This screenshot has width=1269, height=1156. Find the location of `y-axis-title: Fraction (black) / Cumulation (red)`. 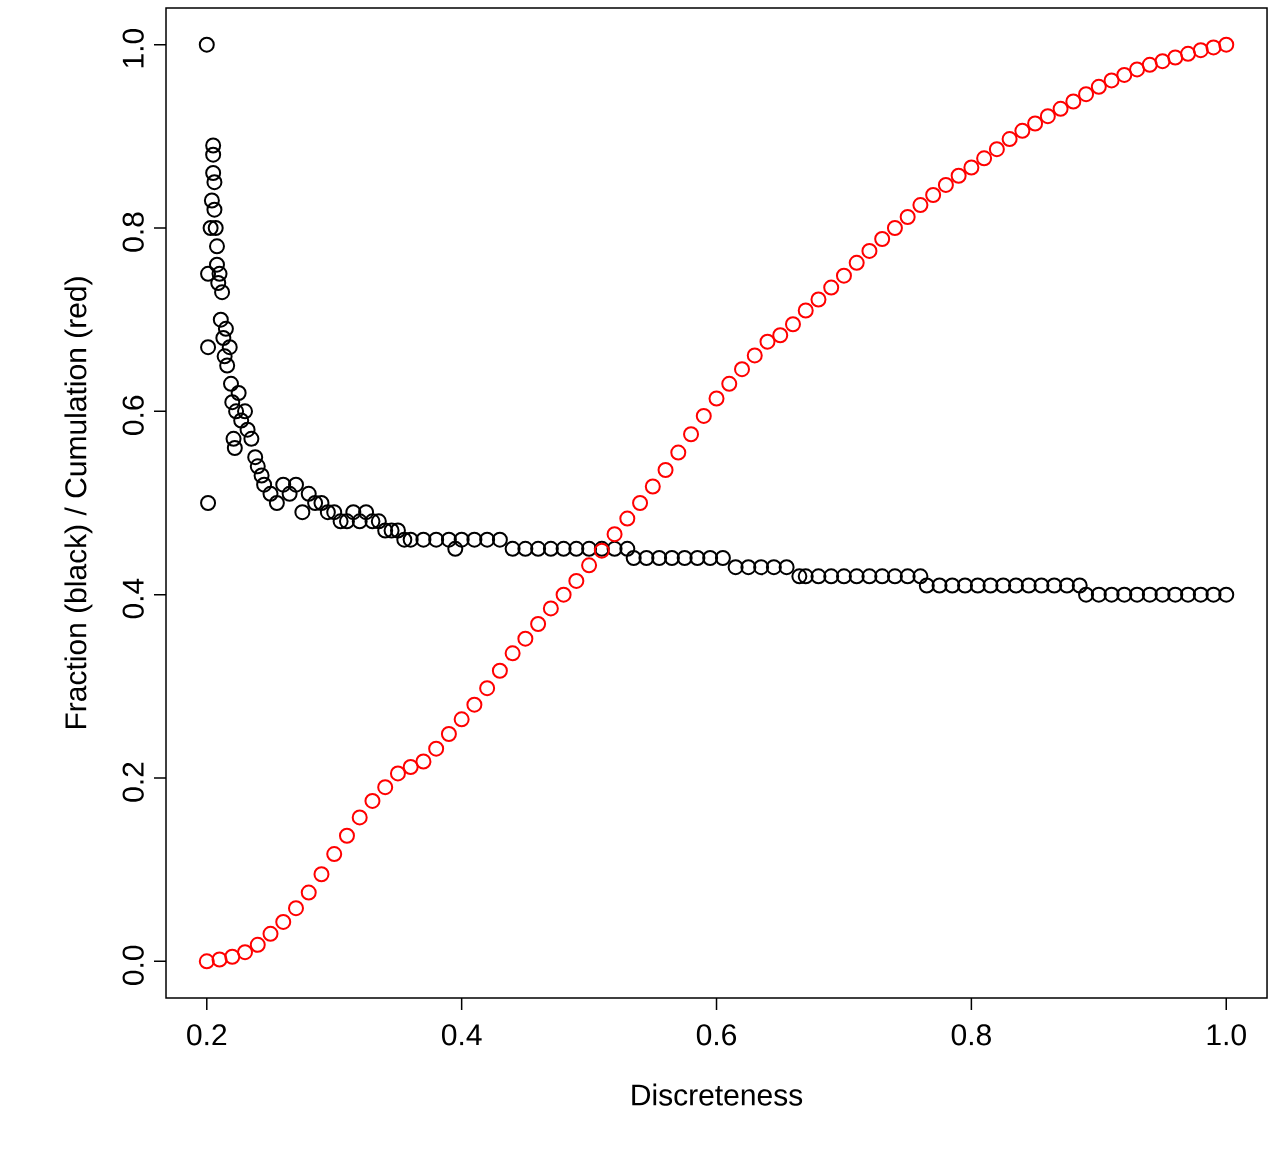

y-axis-title: Fraction (black) / Cumulation (red) is located at coordinates (78, 503).